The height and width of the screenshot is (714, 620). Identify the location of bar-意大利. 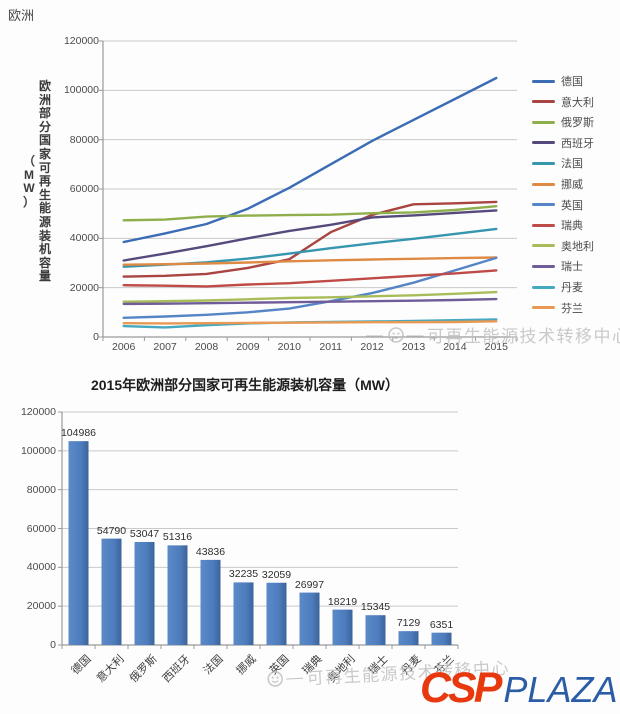
(111, 591).